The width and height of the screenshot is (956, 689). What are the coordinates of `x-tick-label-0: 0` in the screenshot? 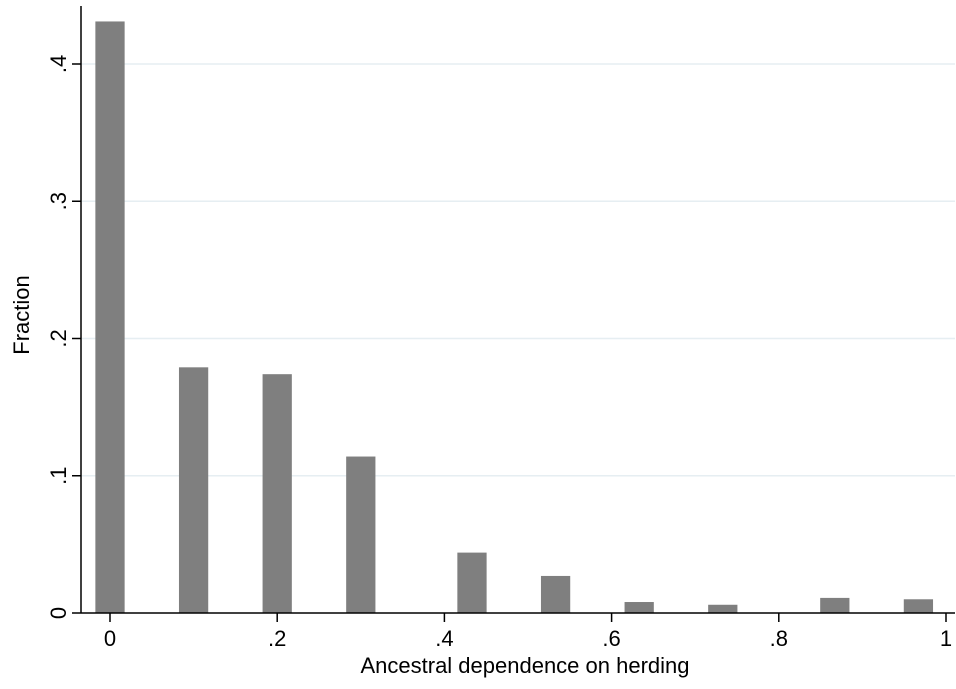 It's located at (110, 638).